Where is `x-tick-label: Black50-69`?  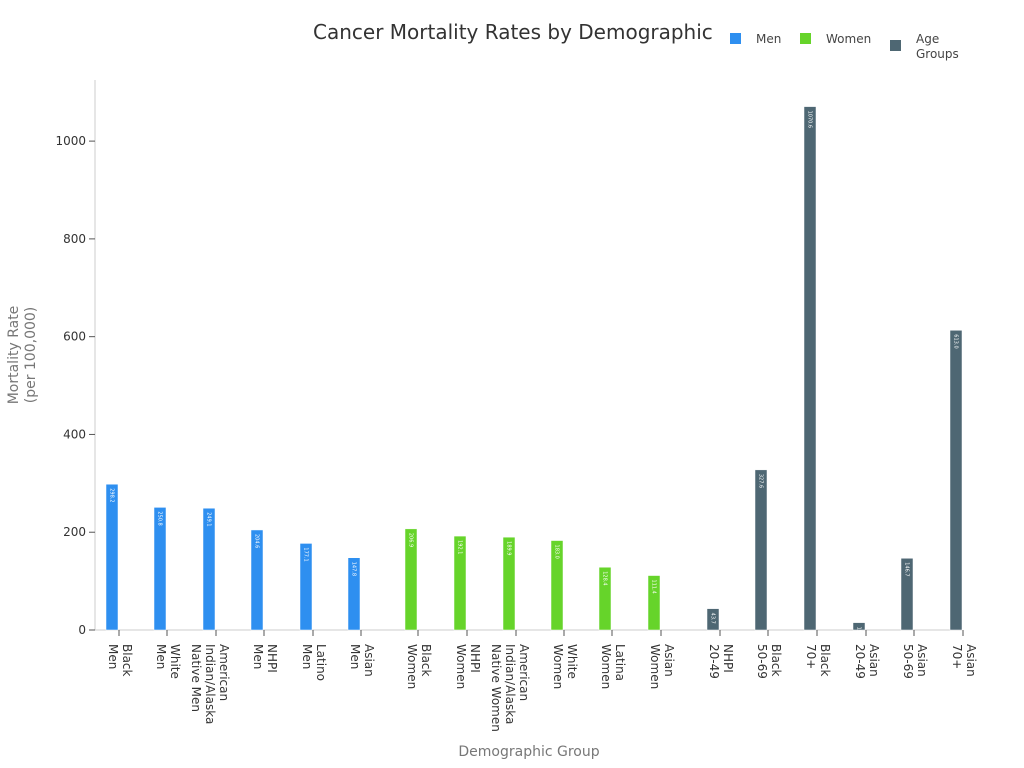 x-tick-label: Black50-69 is located at coordinates (769, 661).